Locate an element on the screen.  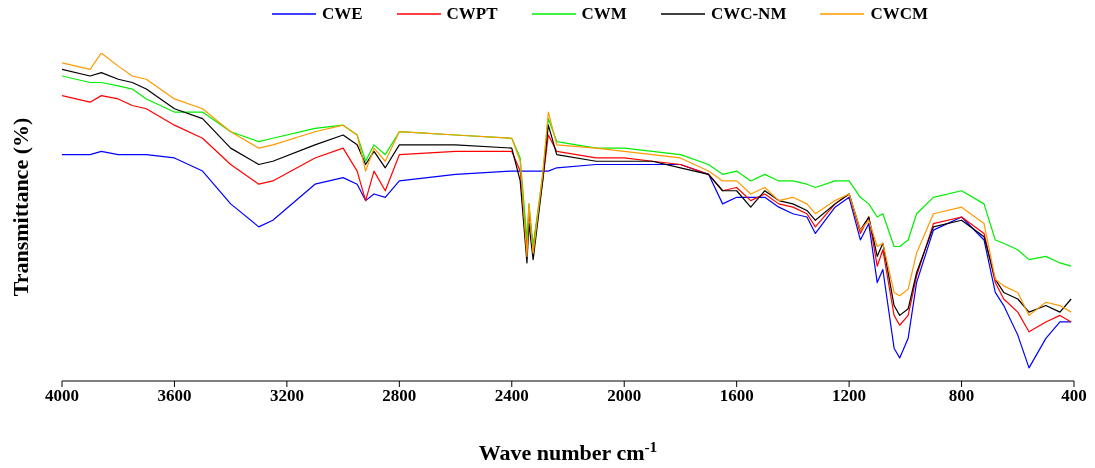
x-tick-label: 2000 is located at coordinates (624, 396).